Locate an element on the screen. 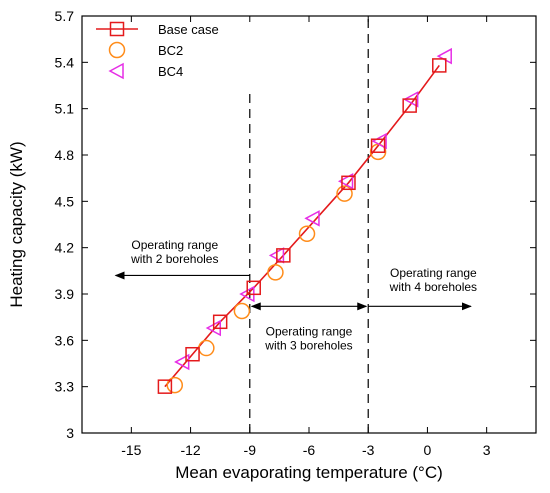 The height and width of the screenshot is (493, 550). x-tick-label: 3 is located at coordinates (487, 450).